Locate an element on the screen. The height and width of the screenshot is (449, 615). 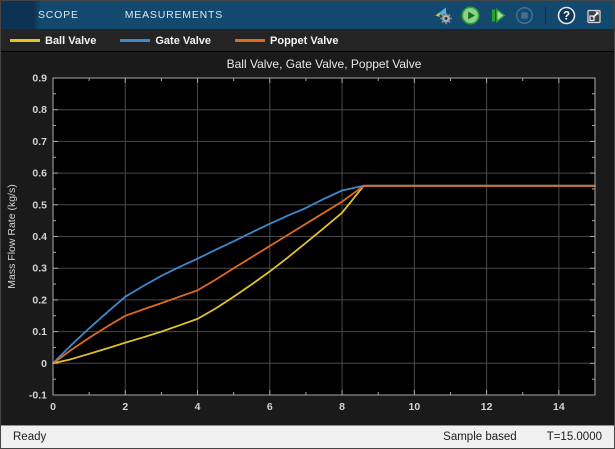
legend-item-ball-valve: Ball Valve is located at coordinates (53, 41).